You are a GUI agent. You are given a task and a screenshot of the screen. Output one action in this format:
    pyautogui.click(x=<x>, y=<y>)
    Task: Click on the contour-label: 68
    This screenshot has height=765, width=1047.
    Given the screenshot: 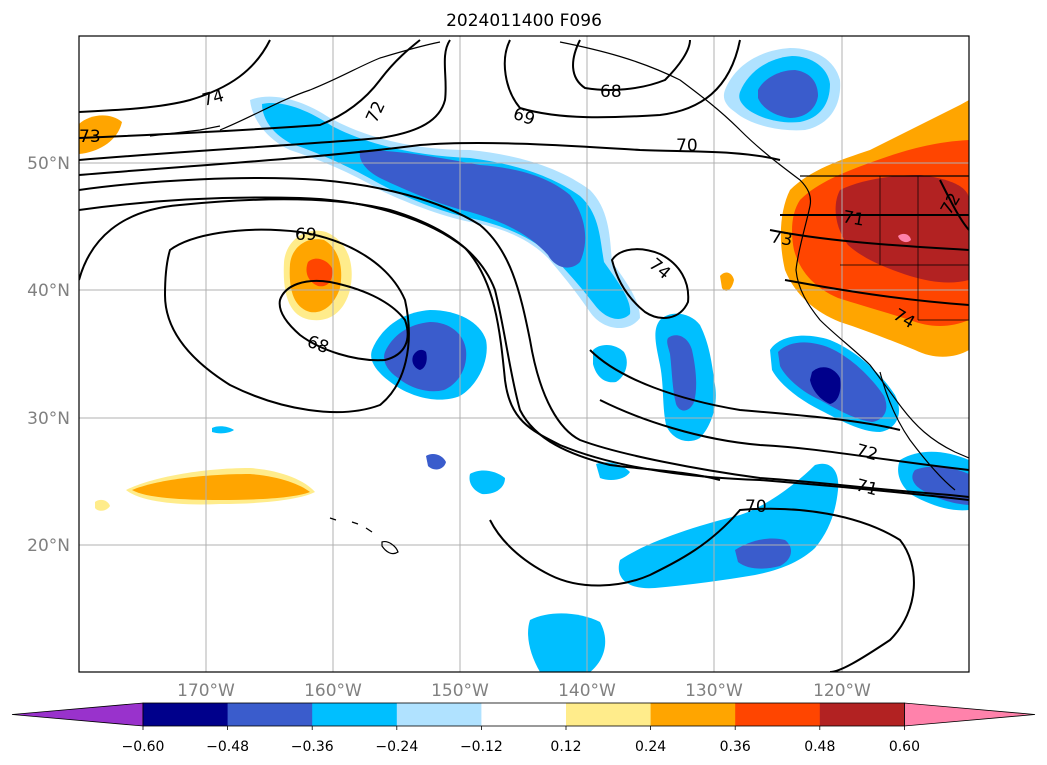 What is the action you would take?
    pyautogui.click(x=611, y=92)
    